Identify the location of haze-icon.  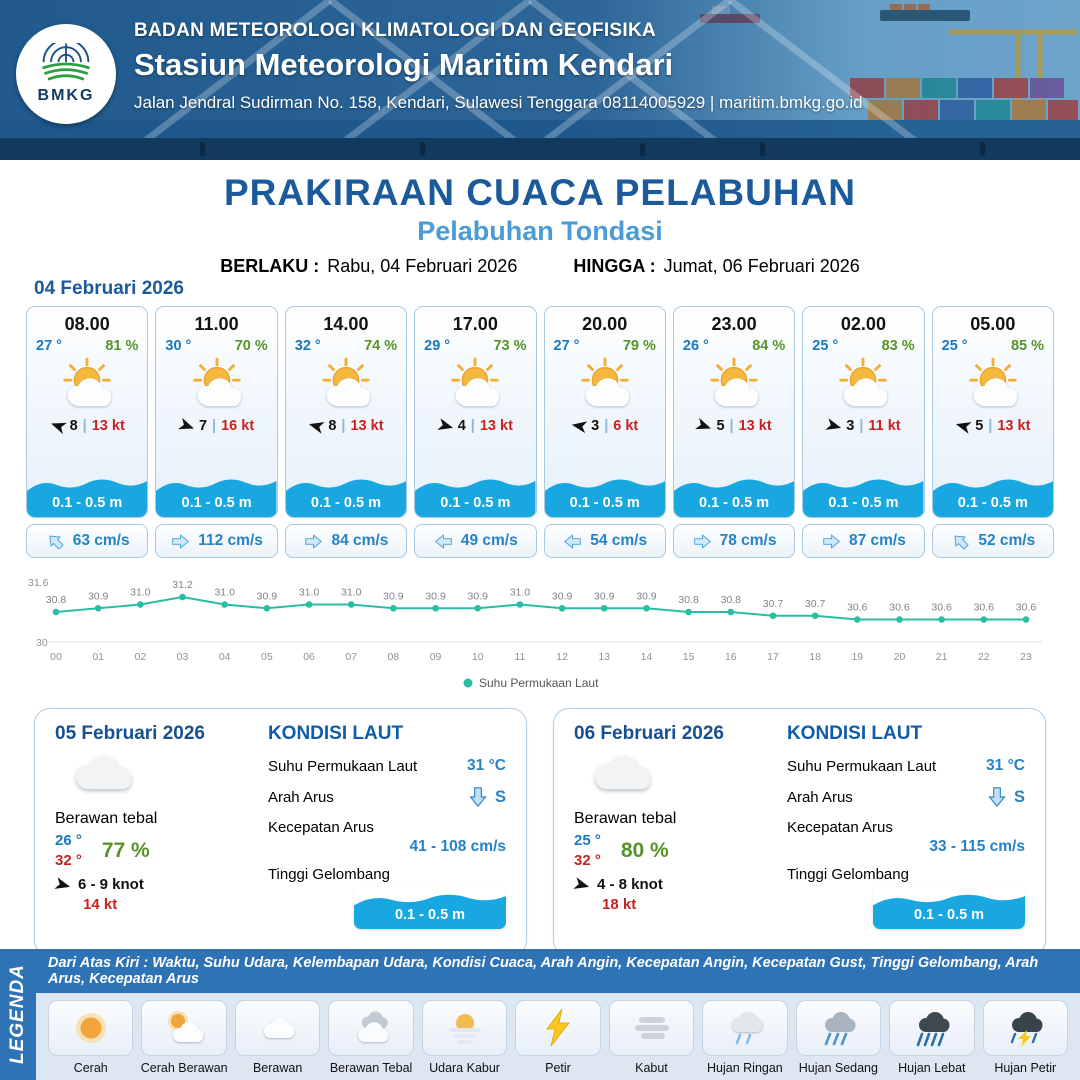
(464, 1029).